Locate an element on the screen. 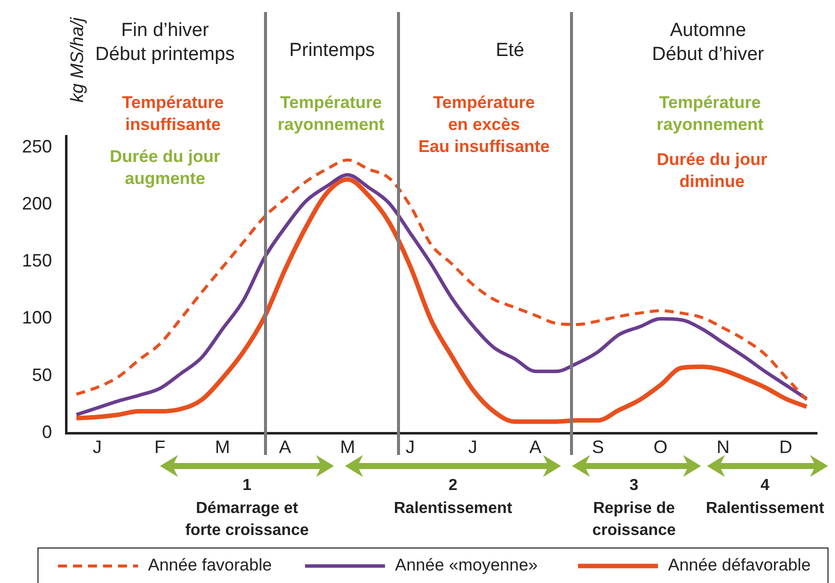  x-tick-label: S is located at coordinates (598, 446).